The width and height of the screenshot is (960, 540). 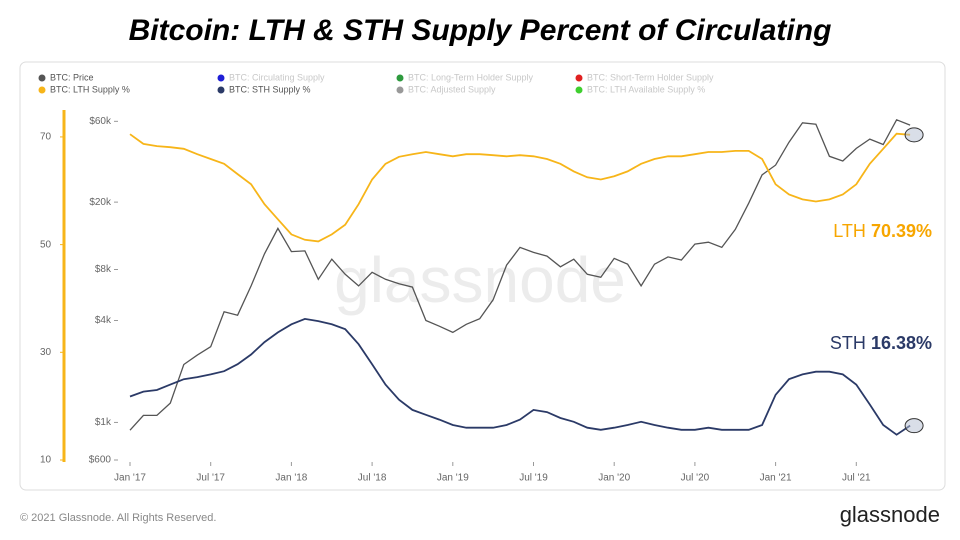 I want to click on logo: glassnode, so click(x=890, y=514).